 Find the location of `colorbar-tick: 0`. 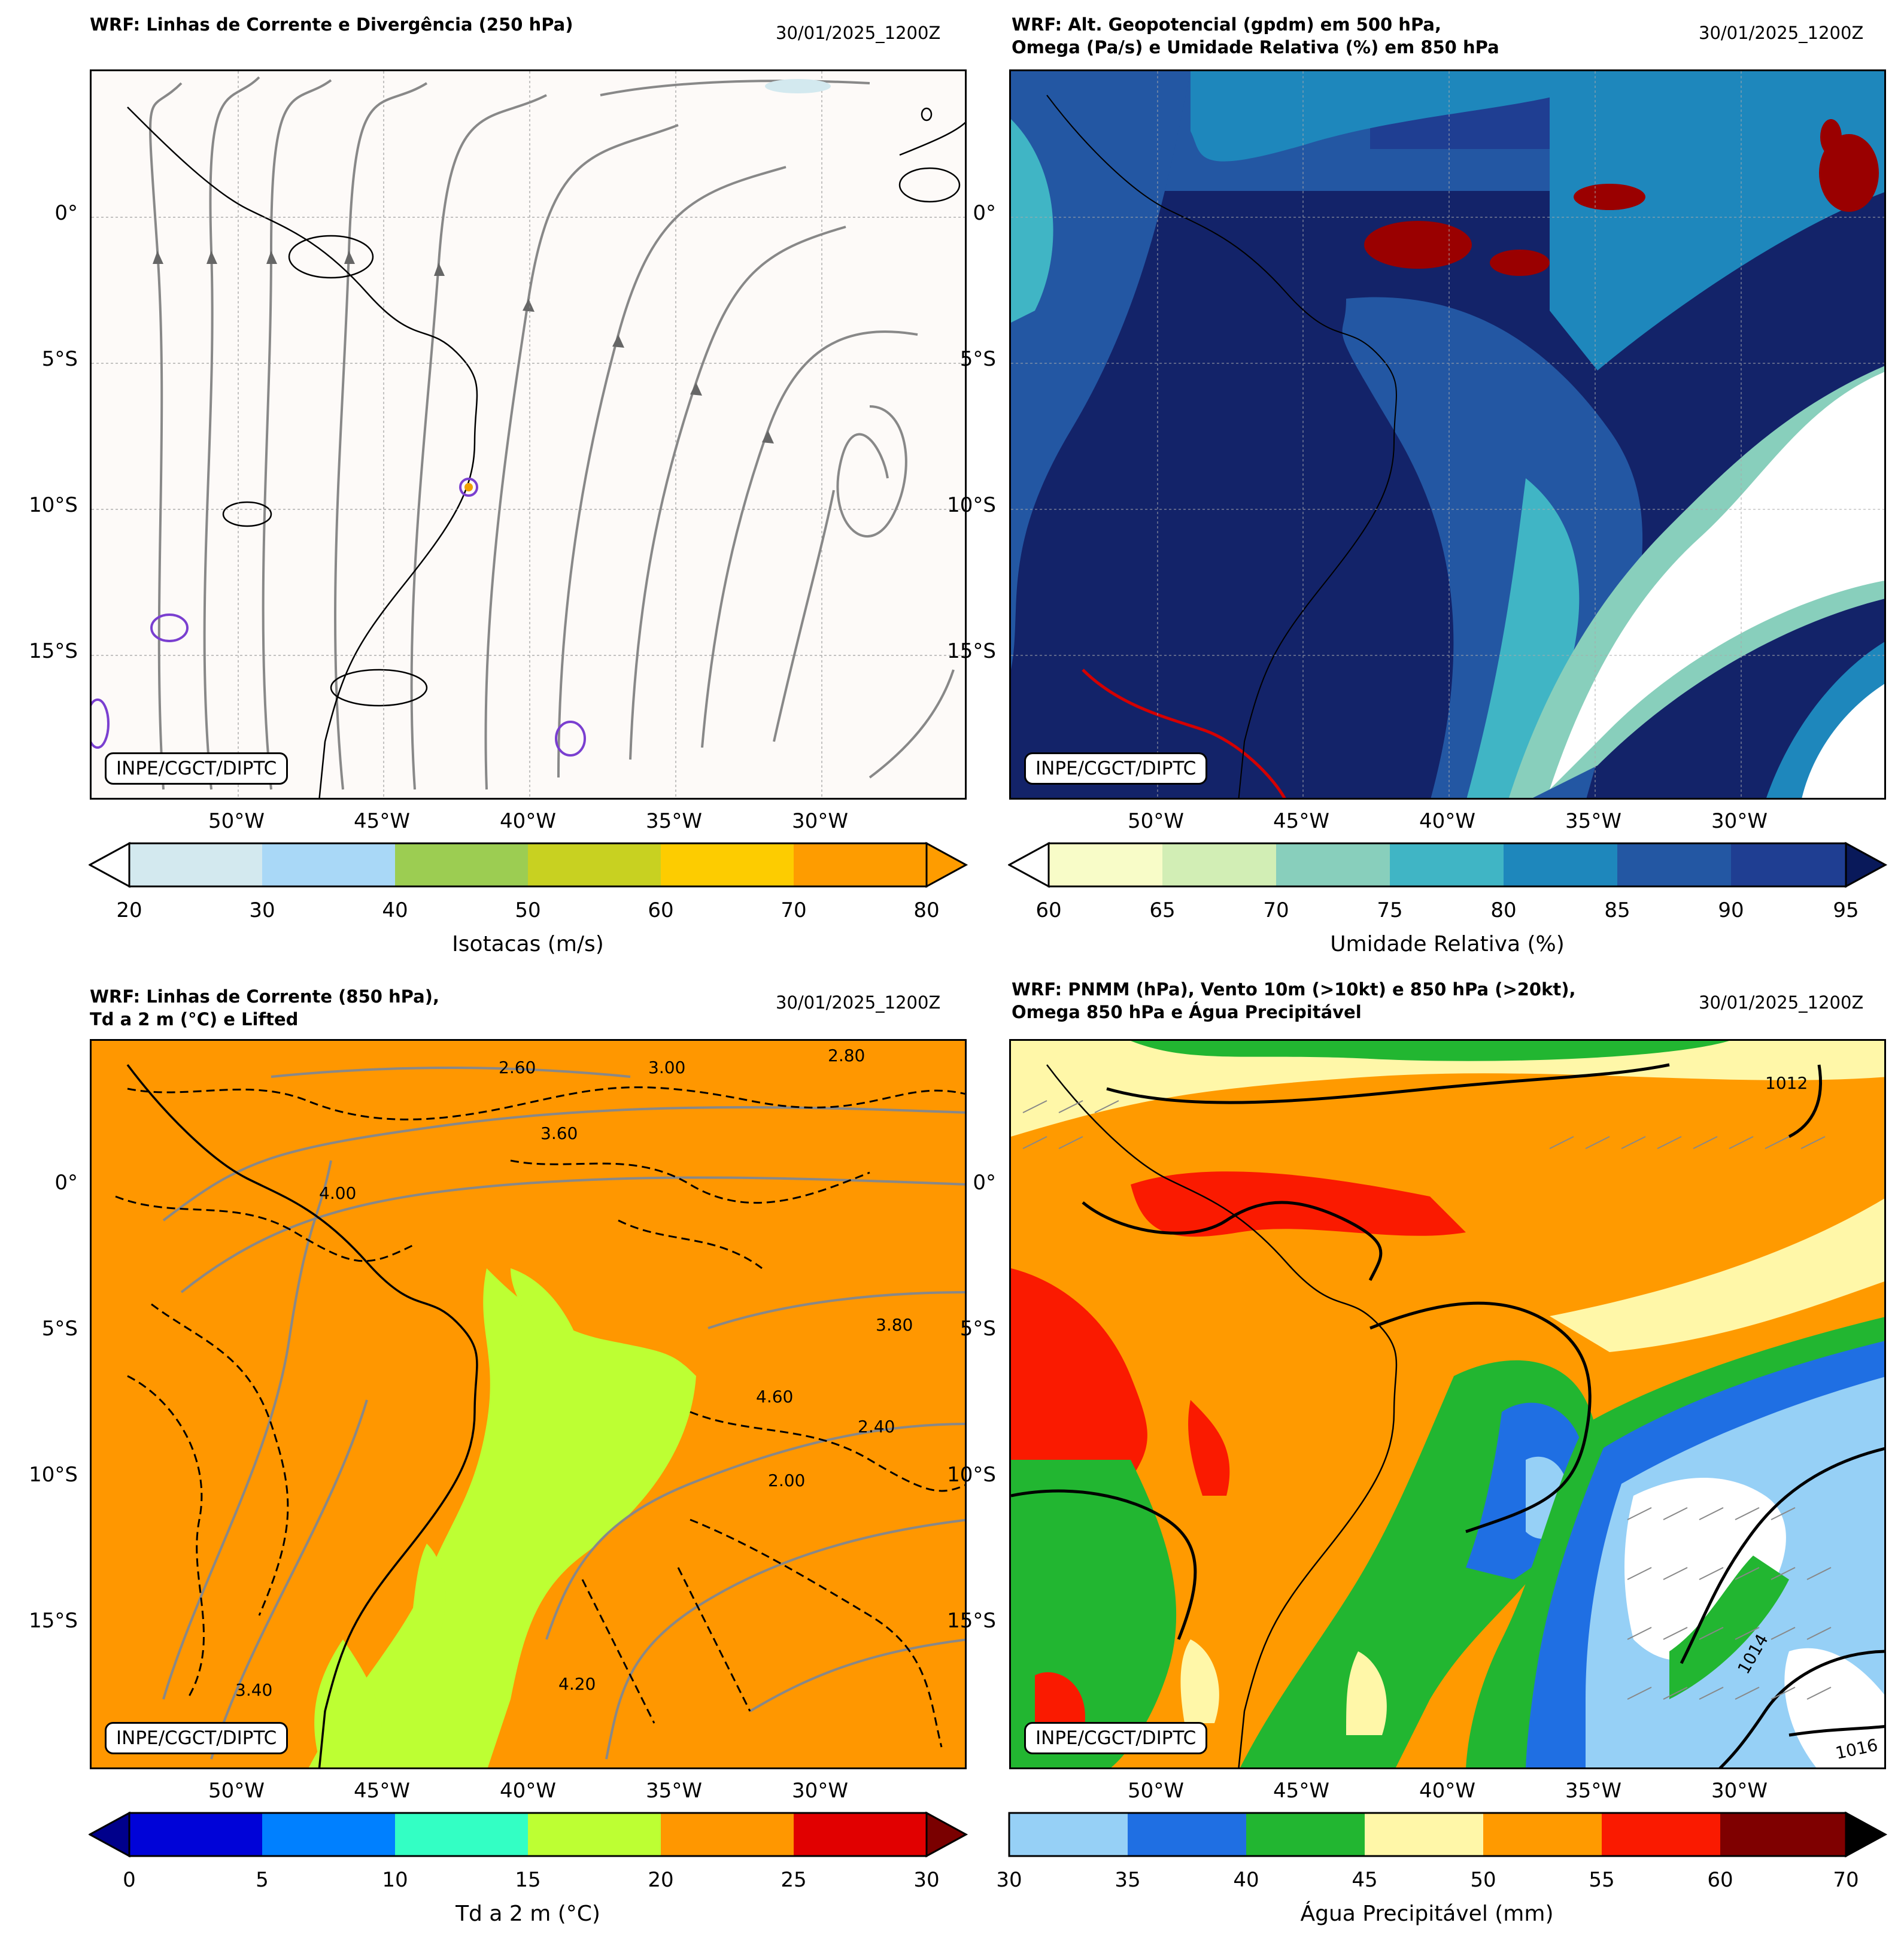

colorbar-tick: 0 is located at coordinates (130, 1880).